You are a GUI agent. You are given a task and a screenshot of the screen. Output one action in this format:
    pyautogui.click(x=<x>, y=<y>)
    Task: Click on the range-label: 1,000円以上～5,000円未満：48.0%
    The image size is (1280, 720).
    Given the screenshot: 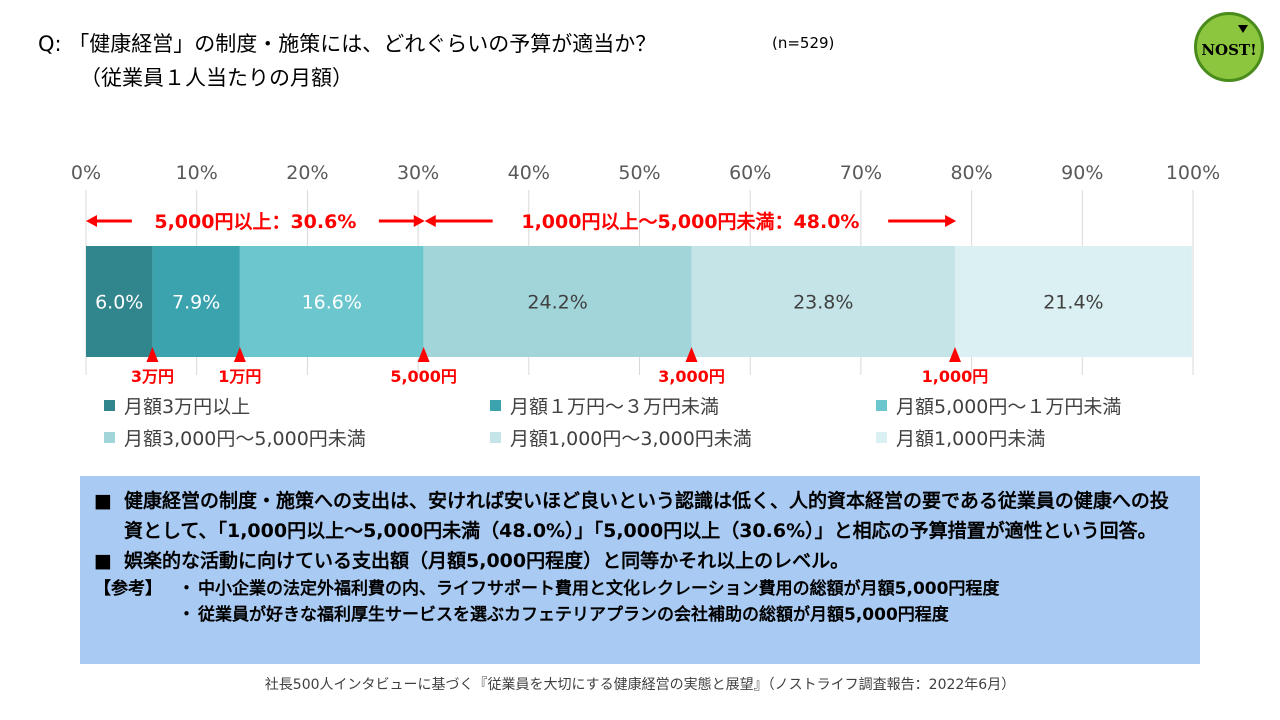 What is the action you would take?
    pyautogui.click(x=690, y=221)
    